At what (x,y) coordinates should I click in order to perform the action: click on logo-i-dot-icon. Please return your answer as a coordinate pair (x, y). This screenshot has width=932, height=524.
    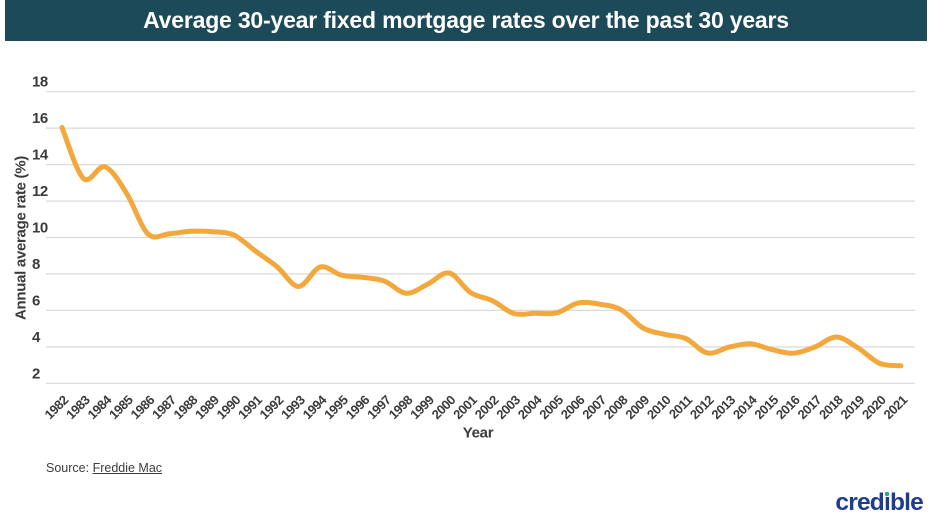
    Looking at the image, I should click on (887, 493).